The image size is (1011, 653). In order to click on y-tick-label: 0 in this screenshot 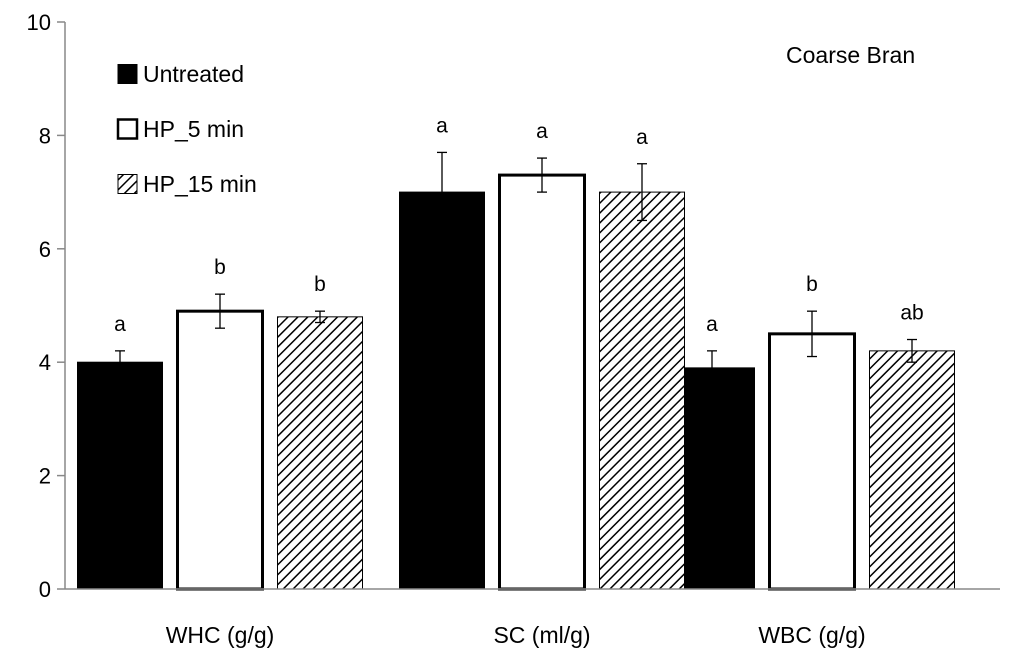, I will do `click(45, 589)`.